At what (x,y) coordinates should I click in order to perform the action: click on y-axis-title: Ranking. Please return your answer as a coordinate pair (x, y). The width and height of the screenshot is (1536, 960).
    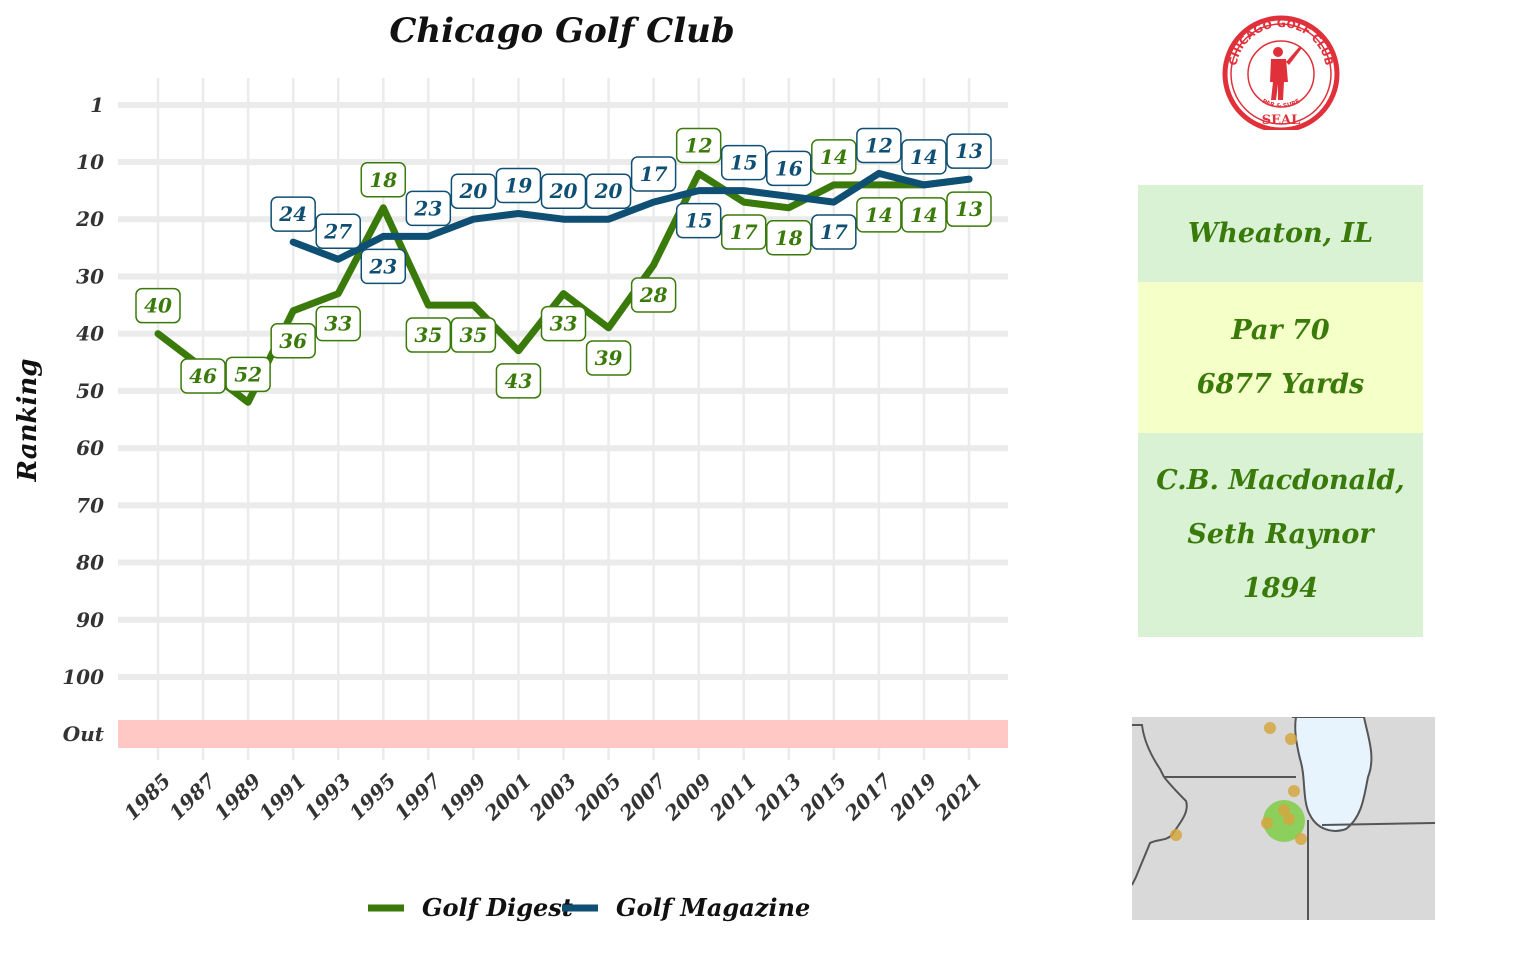
    Looking at the image, I should click on (28, 421).